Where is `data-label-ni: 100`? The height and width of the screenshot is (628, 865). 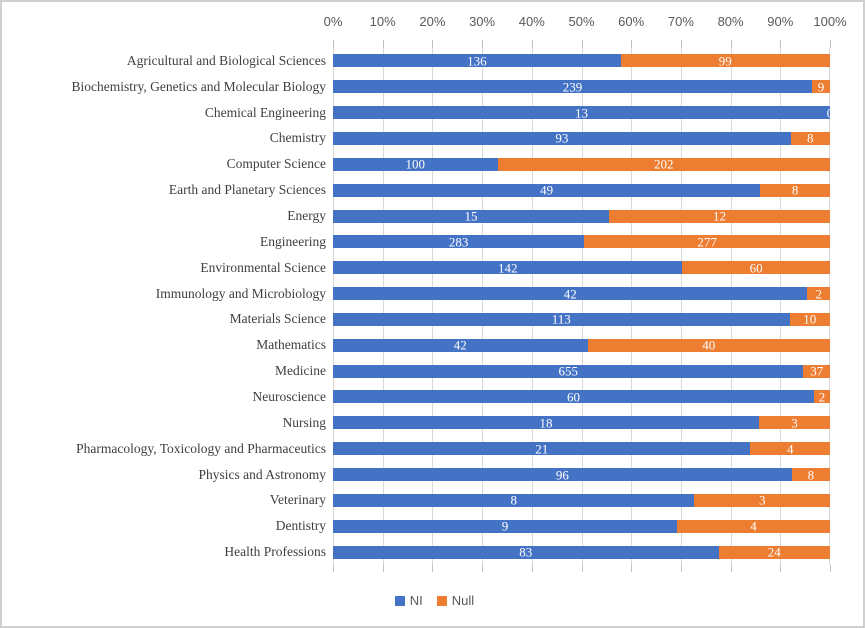 data-label-ni: 100 is located at coordinates (415, 164).